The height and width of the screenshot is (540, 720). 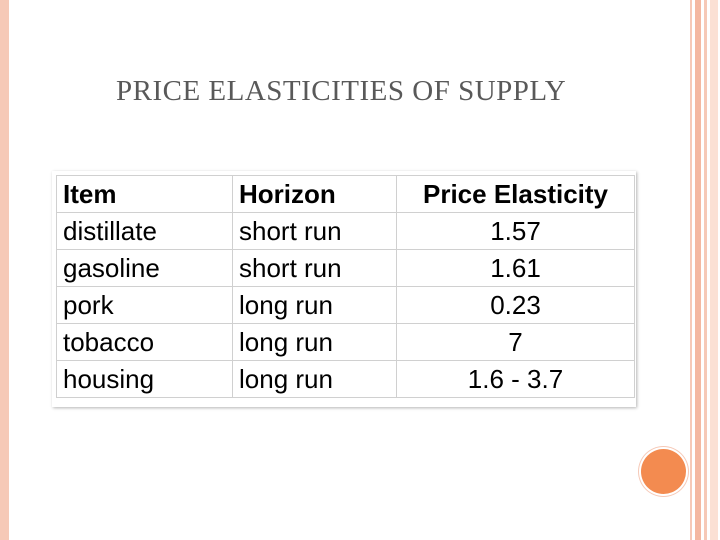 What do you see at coordinates (144, 231) in the screenshot?
I see `item-cell: distillate` at bounding box center [144, 231].